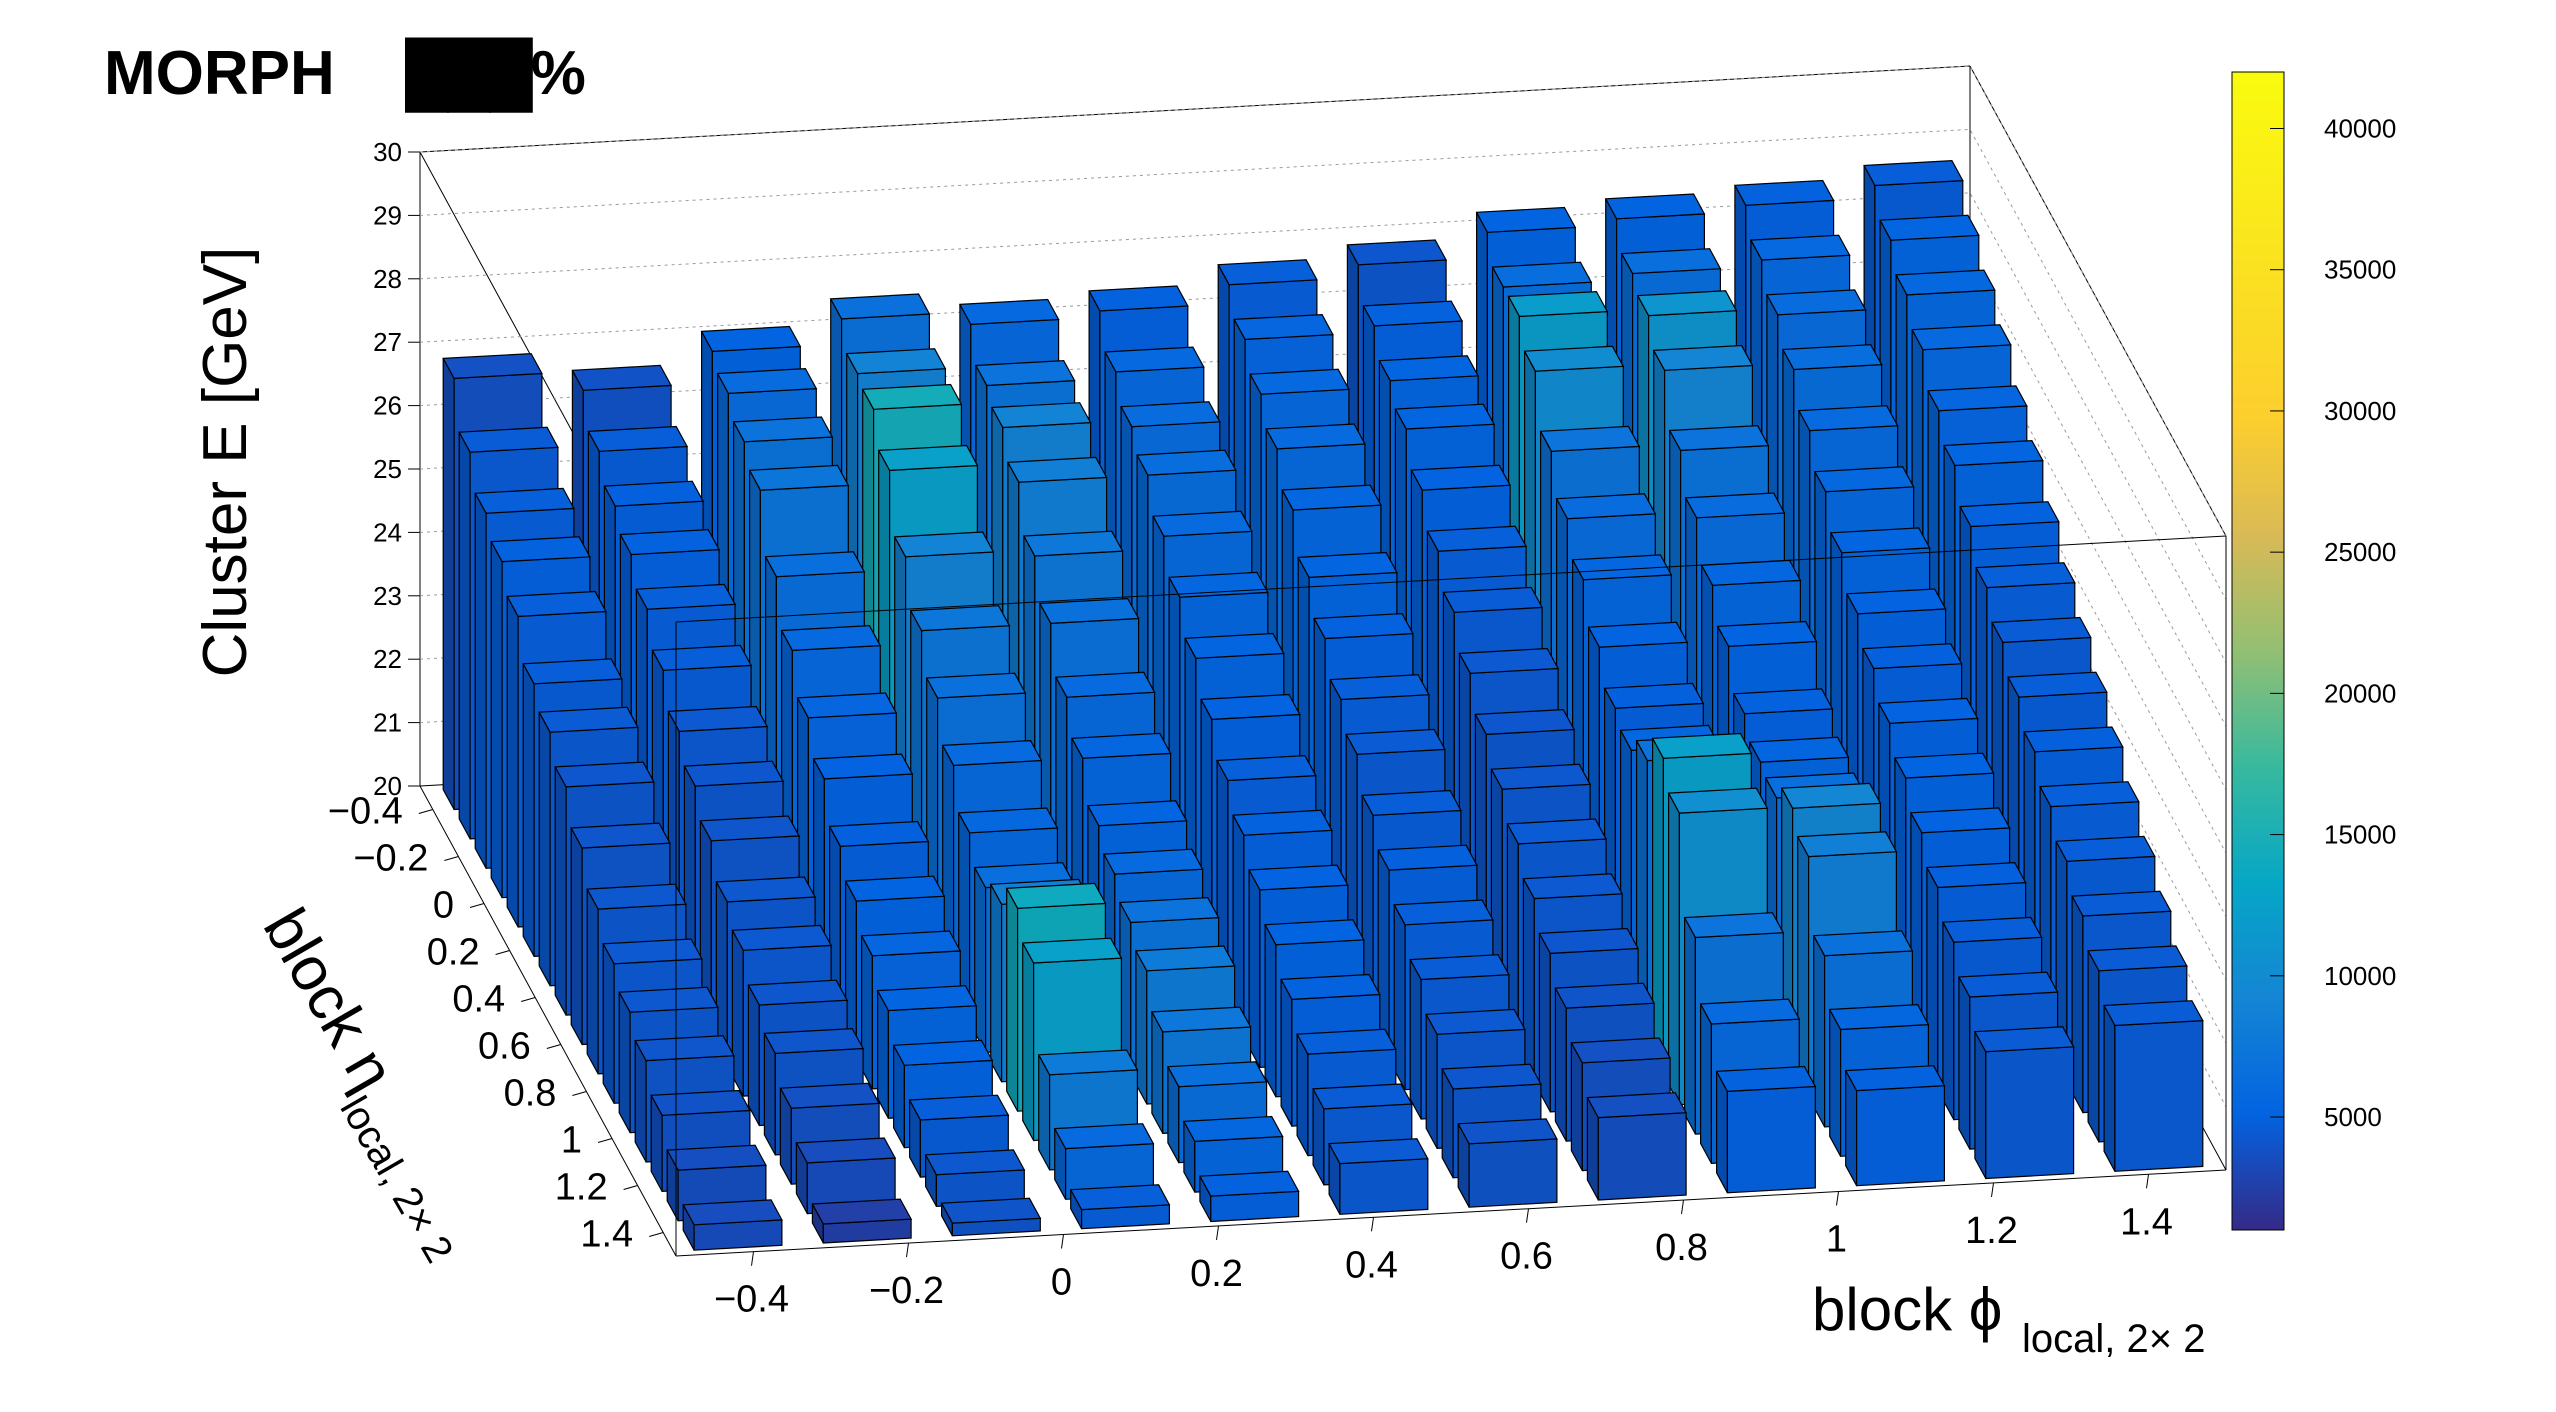  I want to click on z-axis-title: Cluster E [GeV], so click(225, 462).